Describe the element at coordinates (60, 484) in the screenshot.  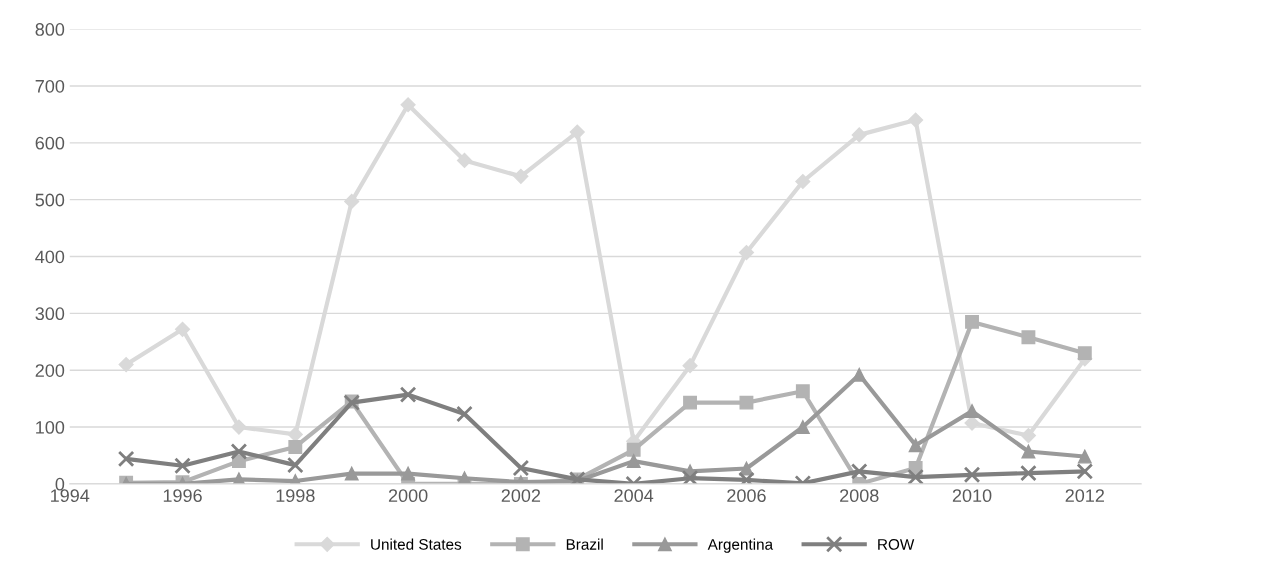
I see `y-tick-label: 0` at that location.